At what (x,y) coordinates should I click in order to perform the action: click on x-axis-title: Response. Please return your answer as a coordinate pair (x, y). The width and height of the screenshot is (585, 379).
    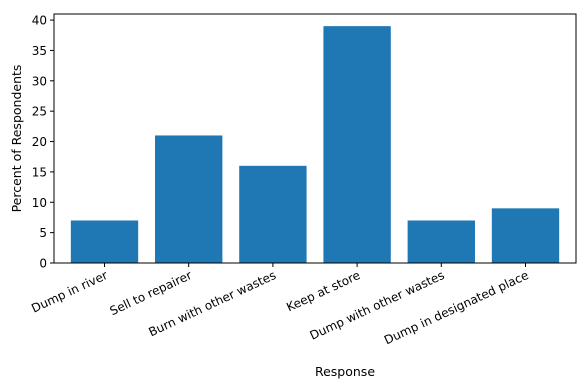
    Looking at the image, I should click on (345, 371).